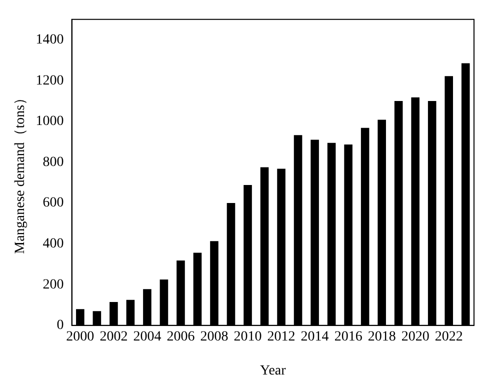  What do you see at coordinates (50, 122) in the screenshot?
I see `y-tick-label: 1000` at bounding box center [50, 122].